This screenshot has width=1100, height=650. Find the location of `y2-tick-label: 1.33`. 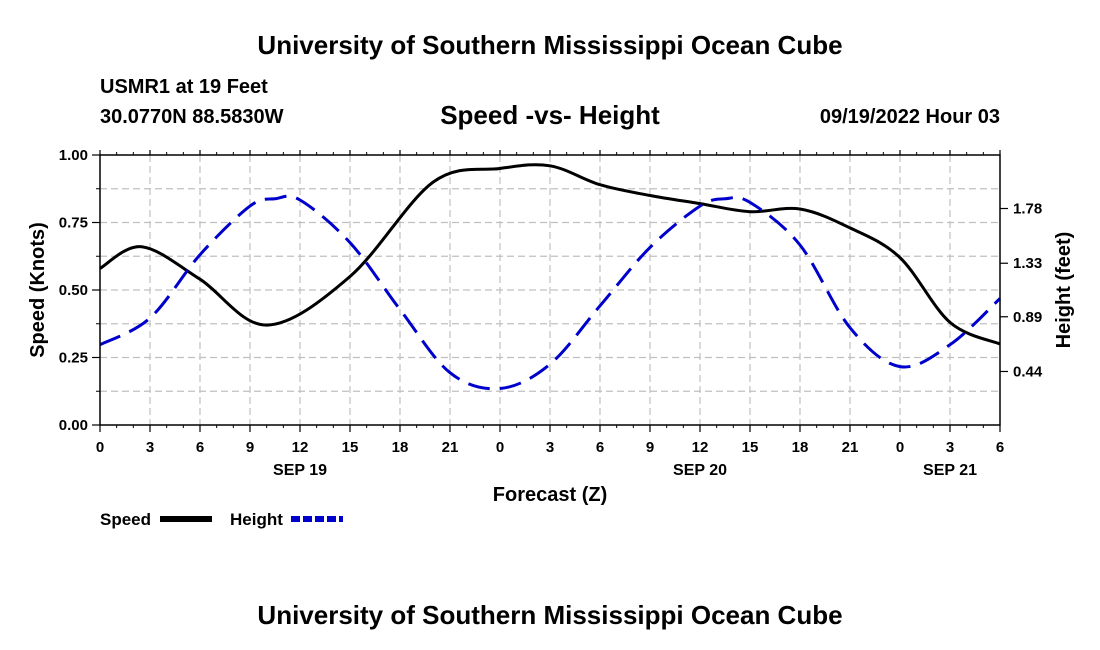

y2-tick-label: 1.33 is located at coordinates (1027, 263).